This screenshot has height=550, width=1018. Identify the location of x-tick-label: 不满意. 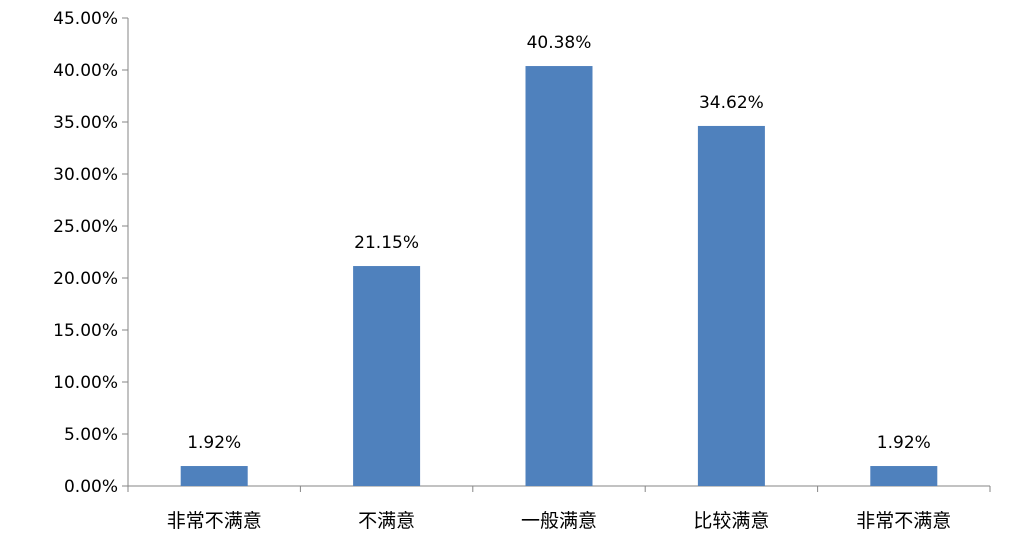
(386, 521).